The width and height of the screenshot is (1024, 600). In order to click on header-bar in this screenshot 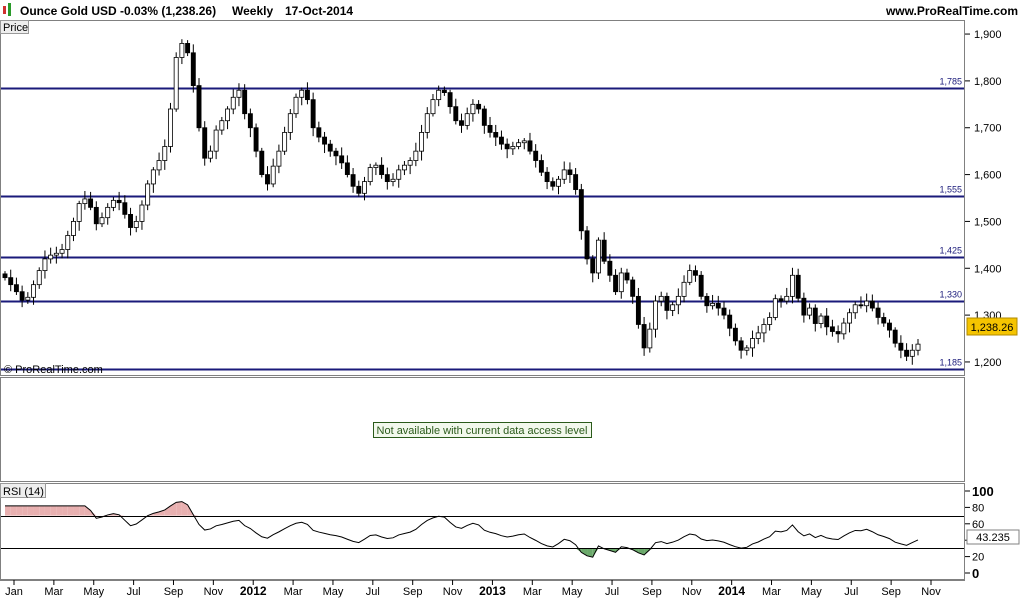, I will do `click(512, 10)`.